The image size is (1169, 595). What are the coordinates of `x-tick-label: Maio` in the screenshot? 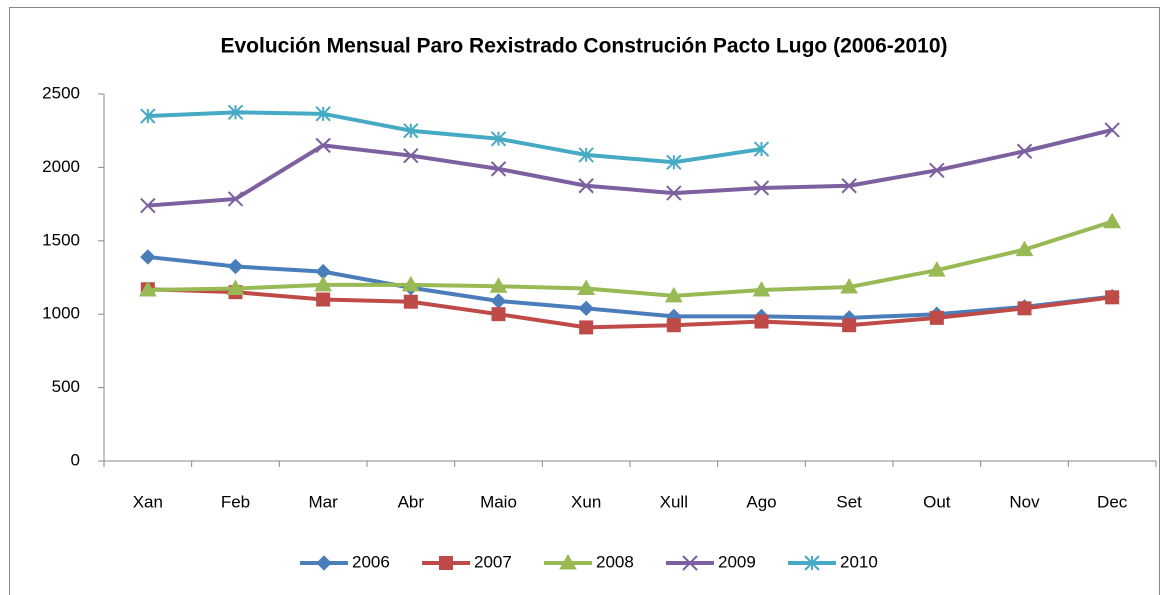 It's located at (498, 501).